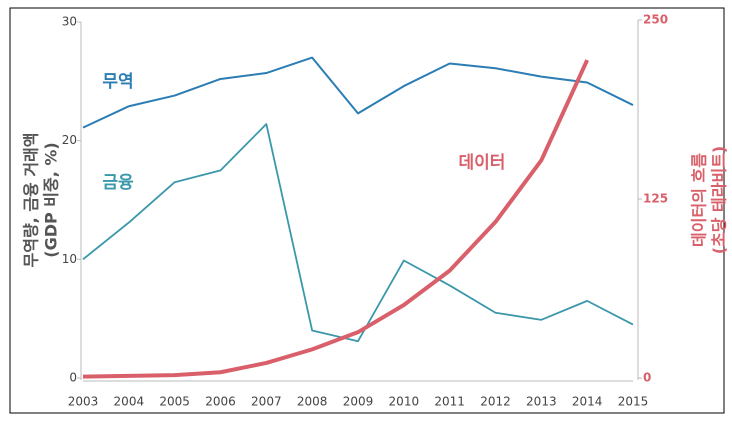  What do you see at coordinates (220, 402) in the screenshot?
I see `x-tick-label: 2006` at bounding box center [220, 402].